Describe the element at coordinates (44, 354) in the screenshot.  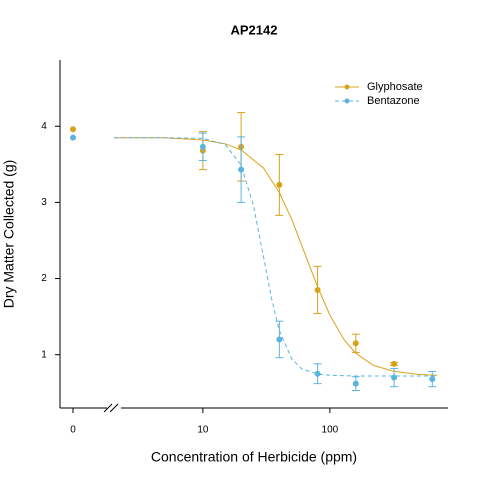
I see `y-tick-label: 1` at that location.